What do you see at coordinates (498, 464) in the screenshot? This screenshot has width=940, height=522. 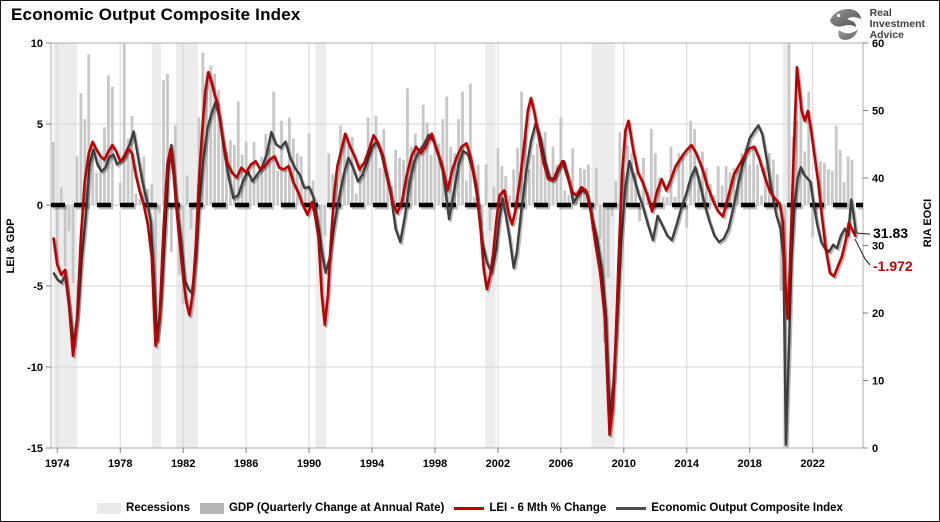 I see `svg-text: 2002` at bounding box center [498, 464].